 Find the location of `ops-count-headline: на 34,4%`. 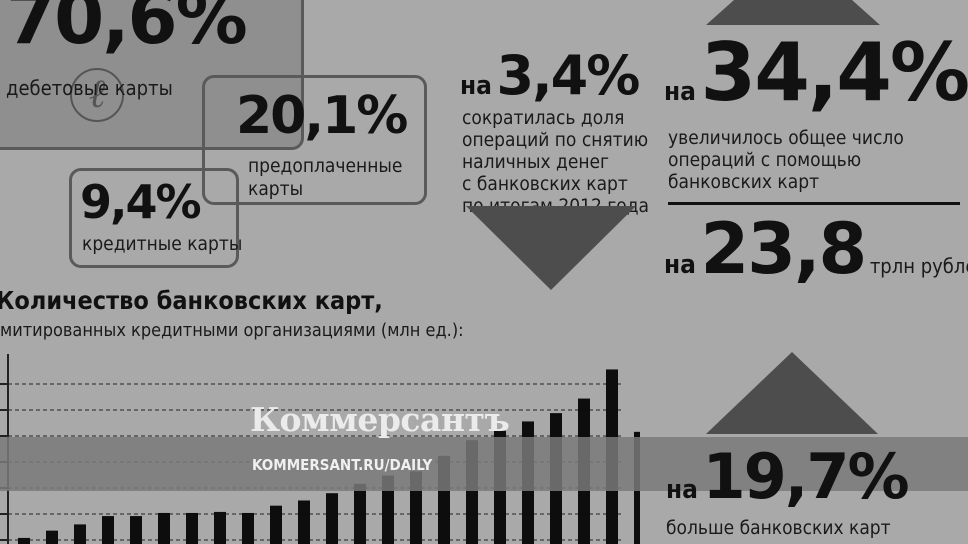

ops-count-headline: на 34,4% is located at coordinates (816, 73).